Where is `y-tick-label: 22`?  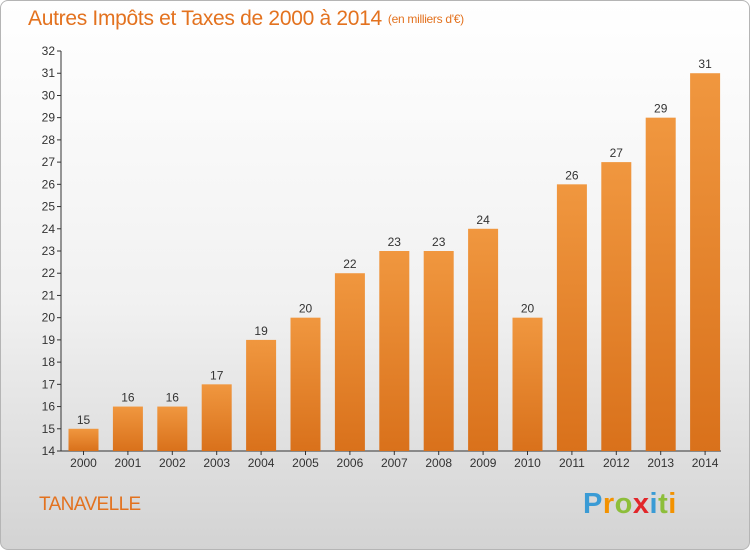 y-tick-label: 22 is located at coordinates (49, 273).